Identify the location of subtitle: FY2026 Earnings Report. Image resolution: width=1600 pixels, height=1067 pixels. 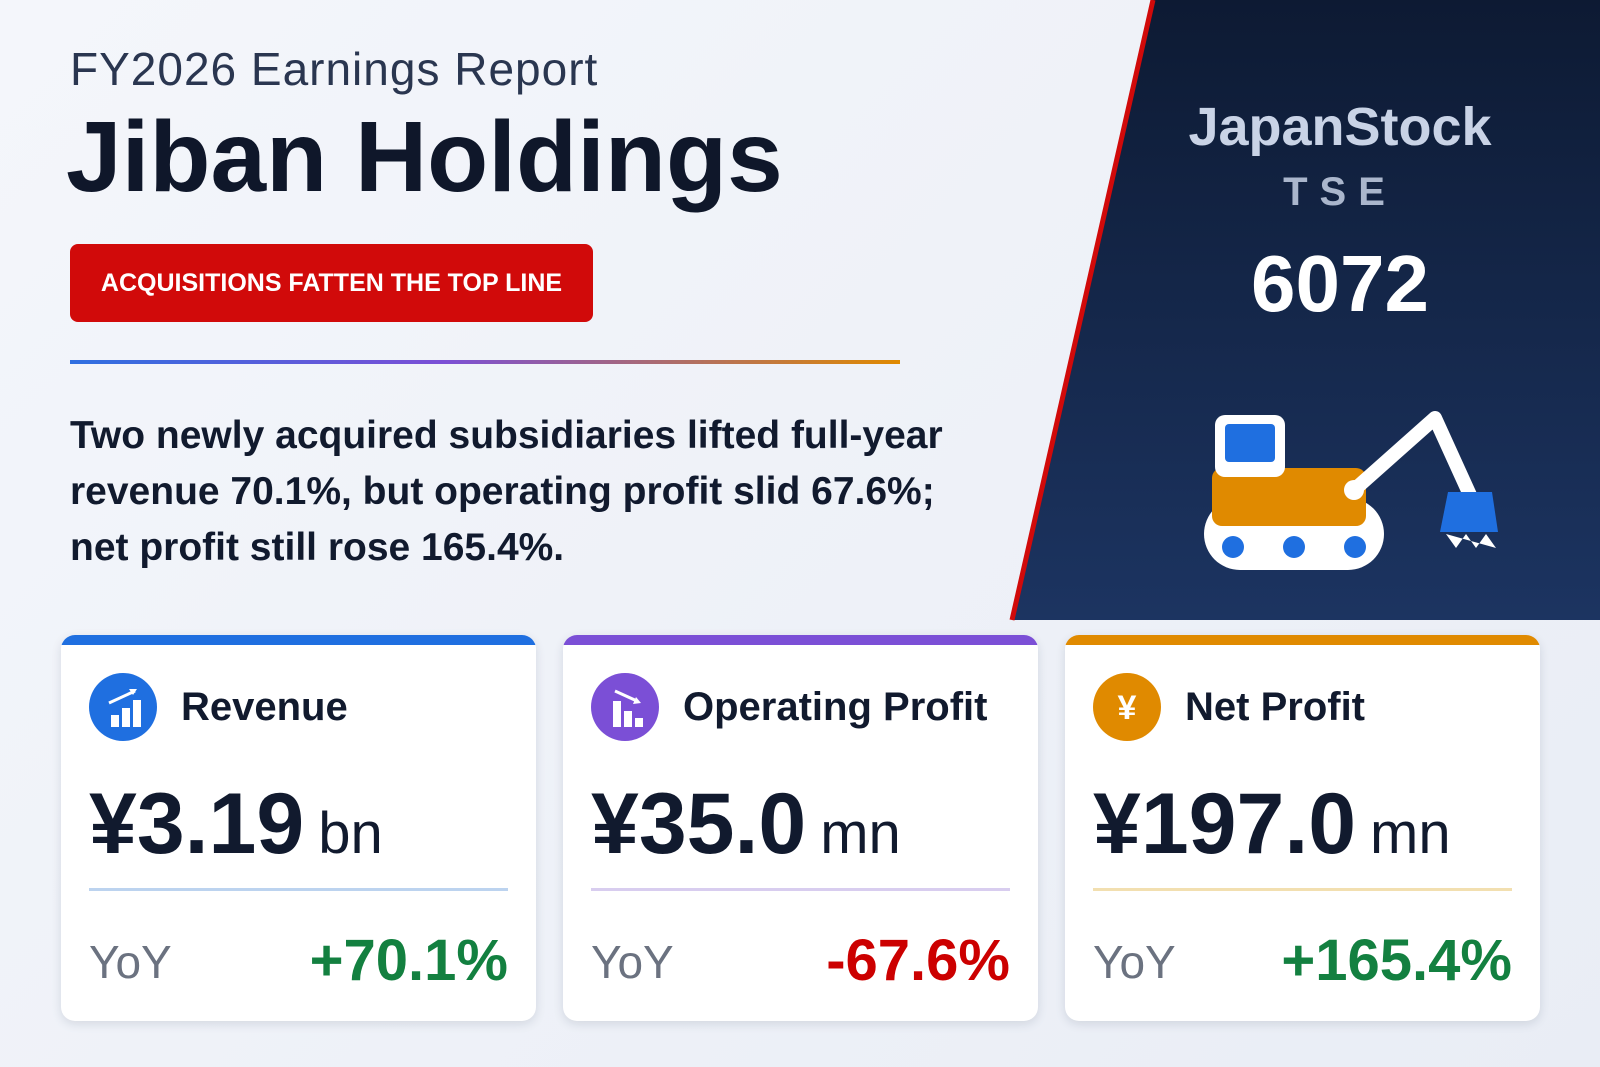
(334, 69).